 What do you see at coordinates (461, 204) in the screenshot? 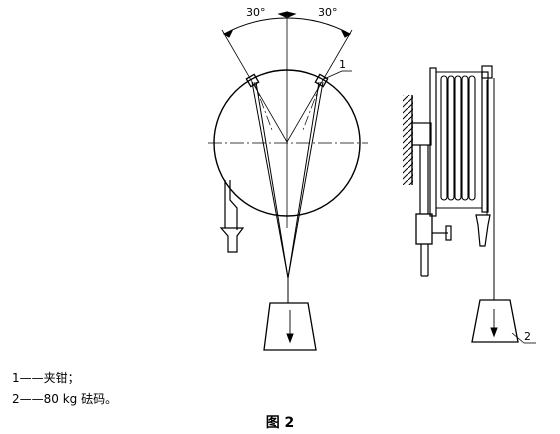
I see `side-view` at bounding box center [461, 204].